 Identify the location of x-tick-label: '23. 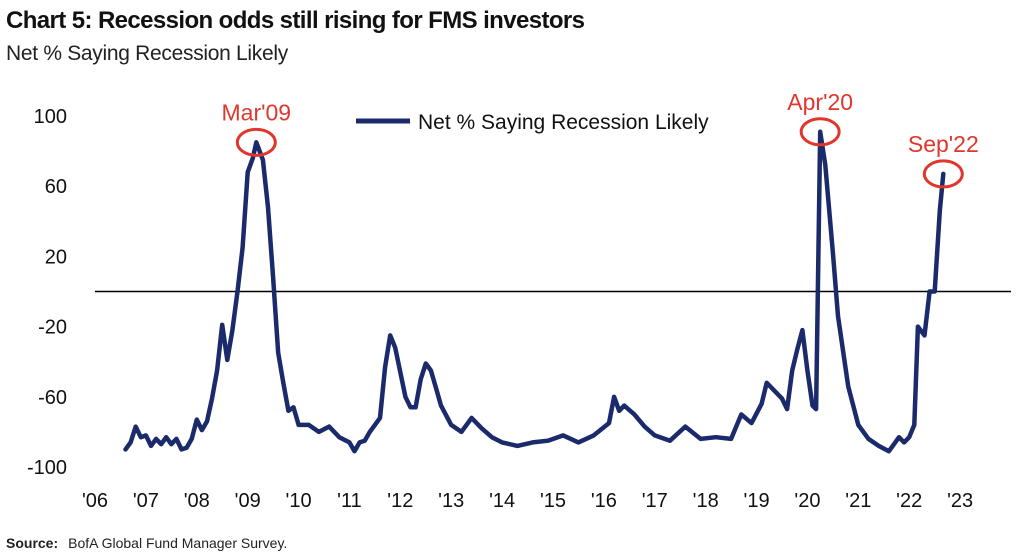
(960, 501).